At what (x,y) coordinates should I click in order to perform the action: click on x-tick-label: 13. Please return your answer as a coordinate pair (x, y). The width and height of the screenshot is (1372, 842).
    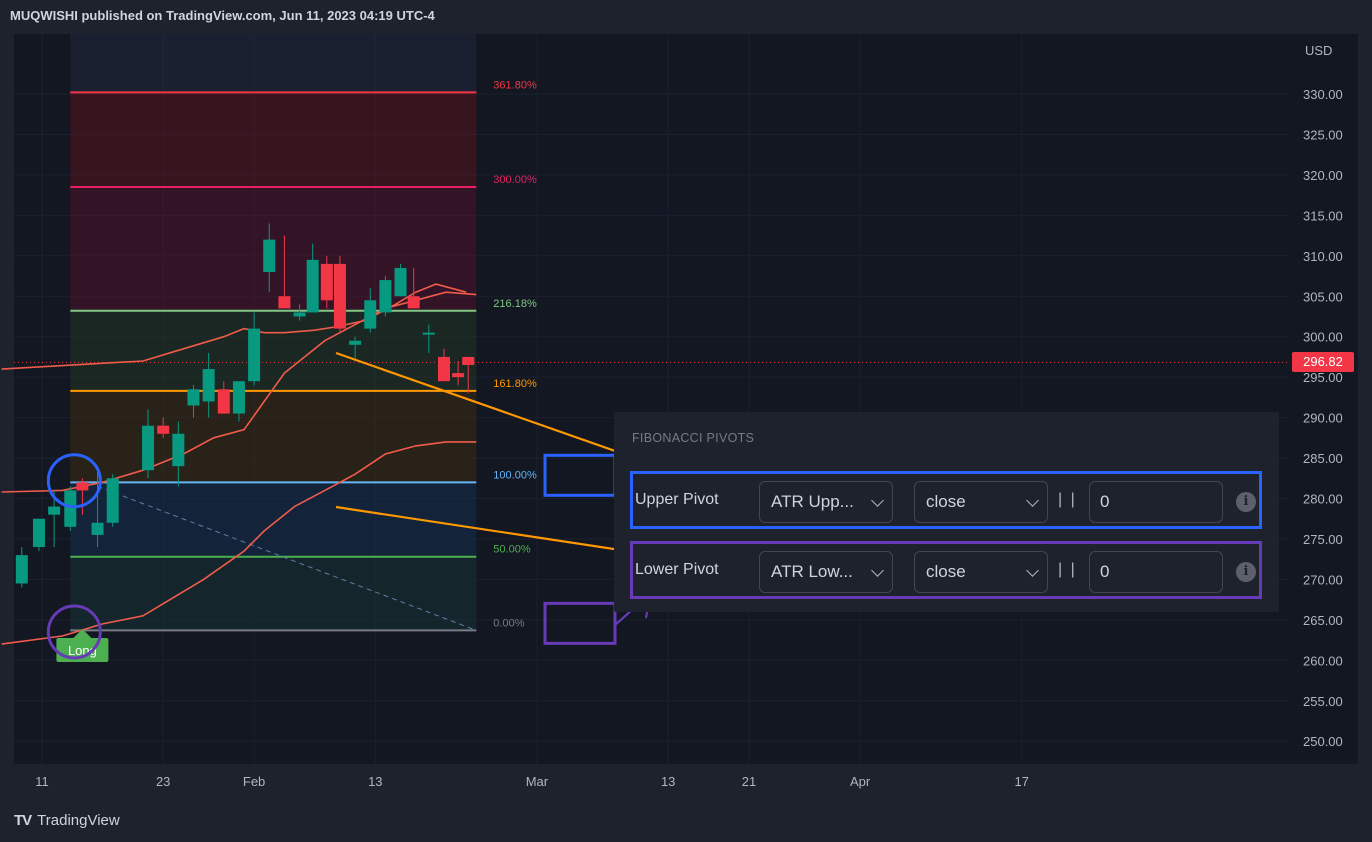
    Looking at the image, I should click on (375, 781).